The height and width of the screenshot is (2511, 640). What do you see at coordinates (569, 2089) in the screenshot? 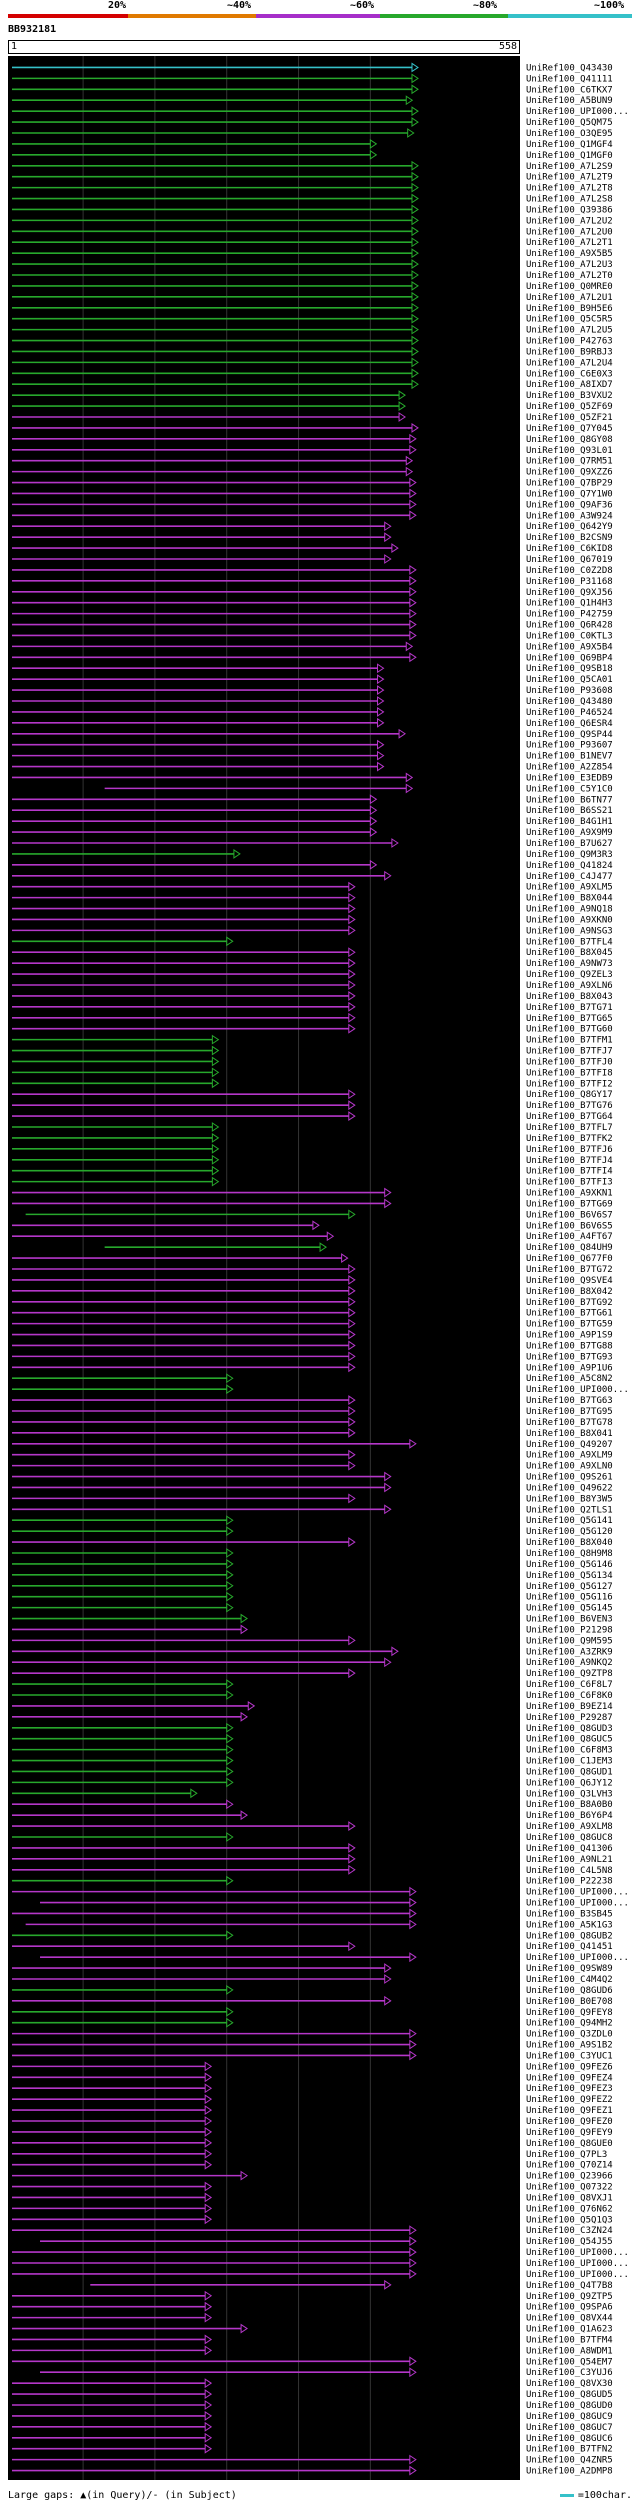
I see `hit-label: UniRef100_Q9FEZ3` at bounding box center [569, 2089].